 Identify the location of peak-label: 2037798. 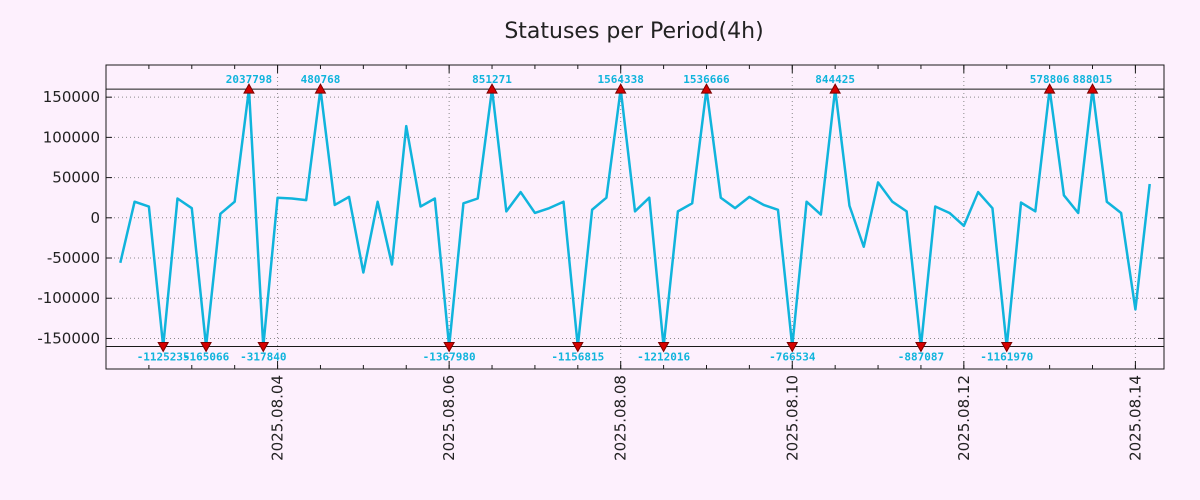
(249, 79).